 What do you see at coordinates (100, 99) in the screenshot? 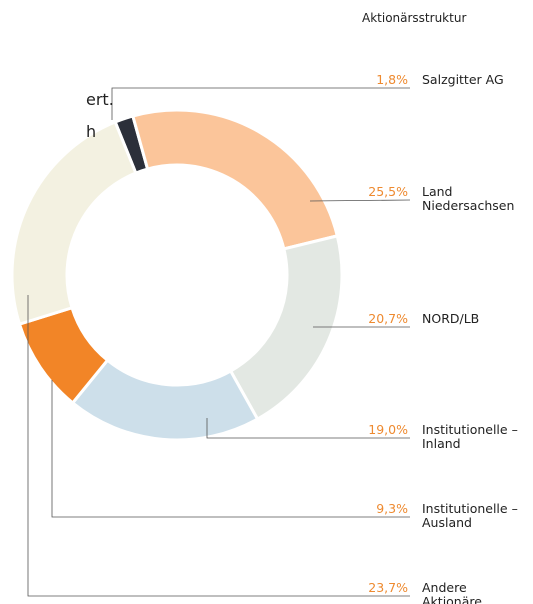
I see `text-fragment: ert.` at bounding box center [100, 99].